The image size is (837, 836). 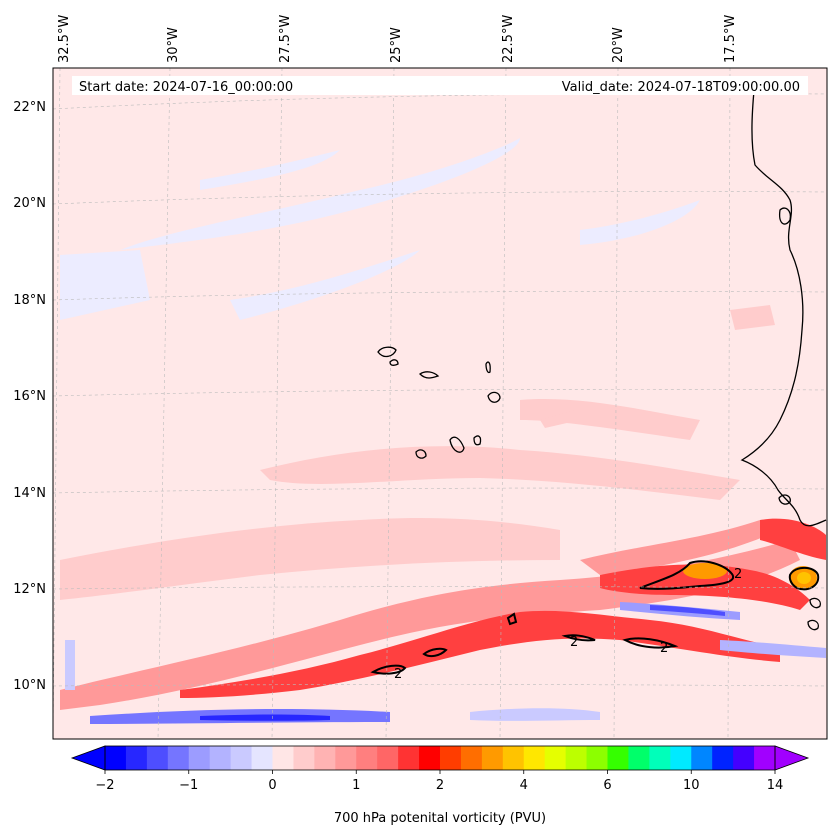 What do you see at coordinates (64, 39) in the screenshot?
I see `longitude-label: 32.5°W` at bounding box center [64, 39].